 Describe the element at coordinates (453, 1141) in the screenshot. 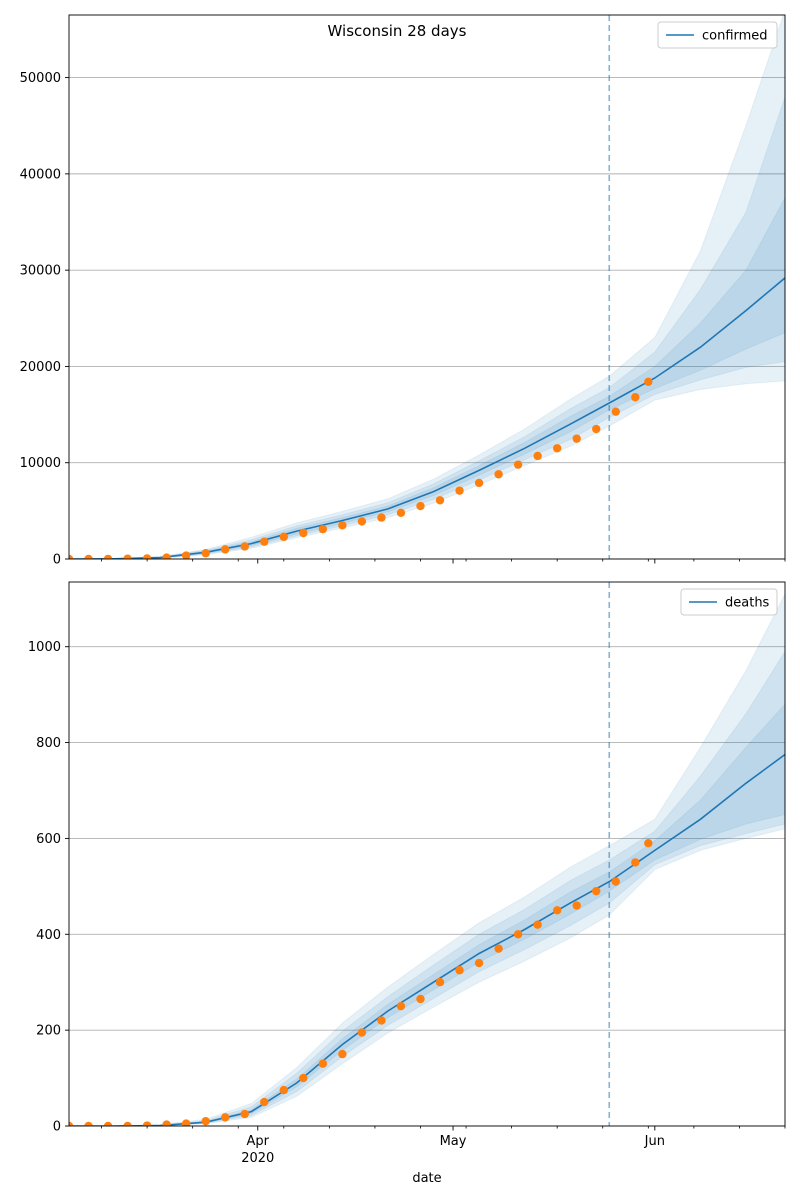

I see `x-tick-label: May` at that location.